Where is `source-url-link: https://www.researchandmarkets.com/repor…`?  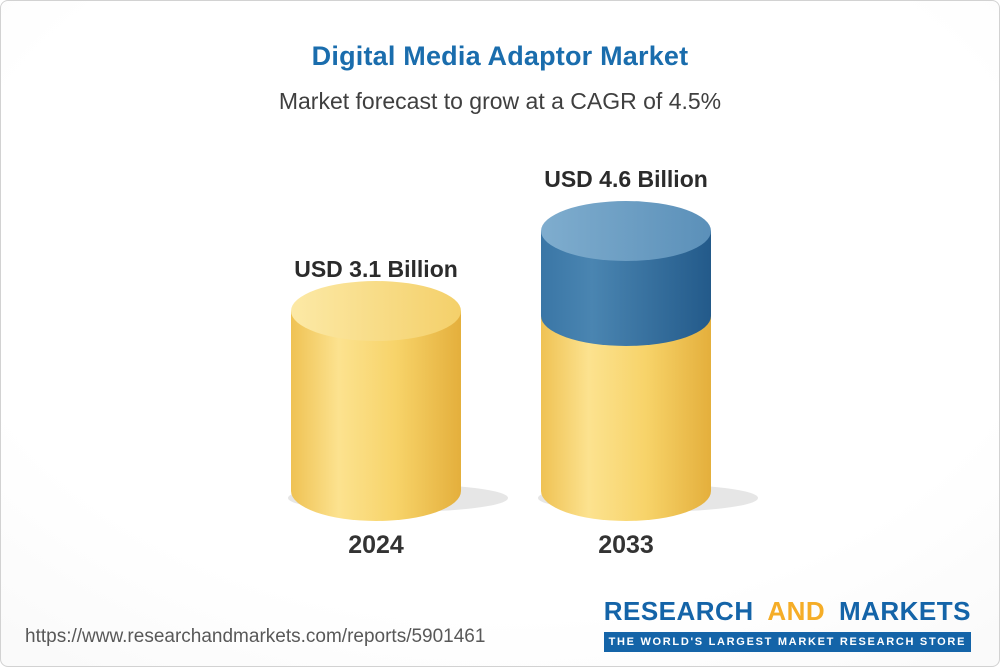 source-url-link: https://www.researchandmarkets.com/repor… is located at coordinates (255, 636).